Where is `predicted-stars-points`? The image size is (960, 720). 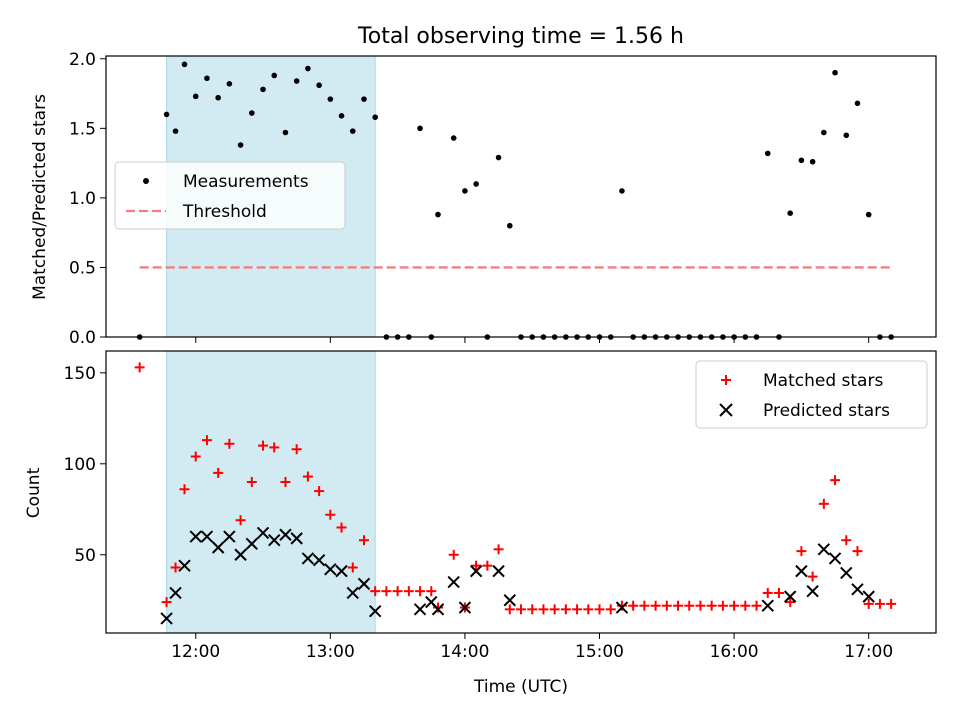
predicted-stars-points is located at coordinates (517, 575).